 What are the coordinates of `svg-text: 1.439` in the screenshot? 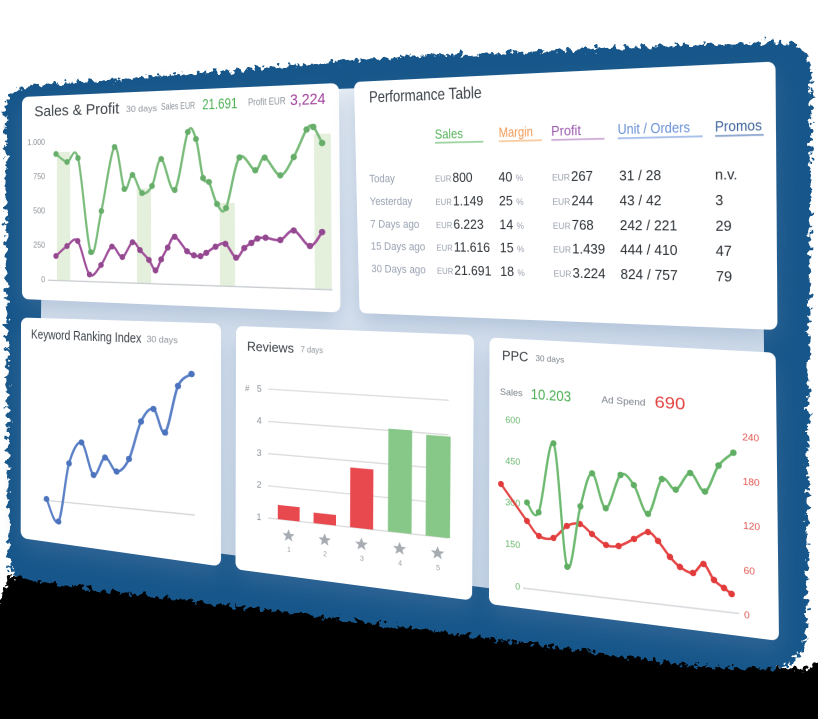 It's located at (588, 250).